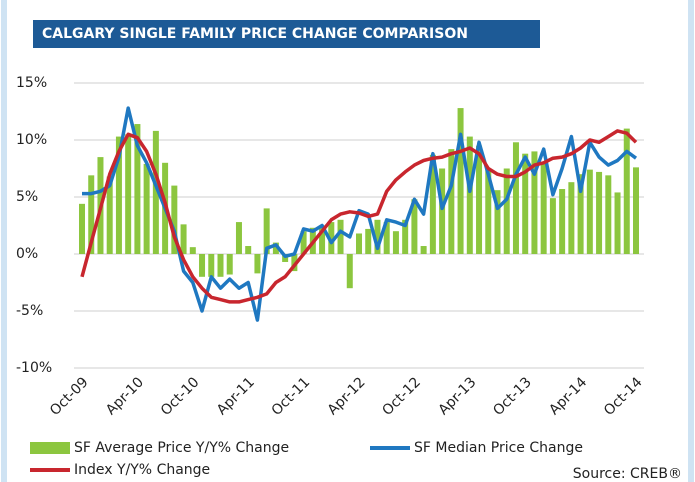 Image resolution: width=695 pixels, height=482 pixels. I want to click on x-tick-label: Apr-12, so click(347, 396).